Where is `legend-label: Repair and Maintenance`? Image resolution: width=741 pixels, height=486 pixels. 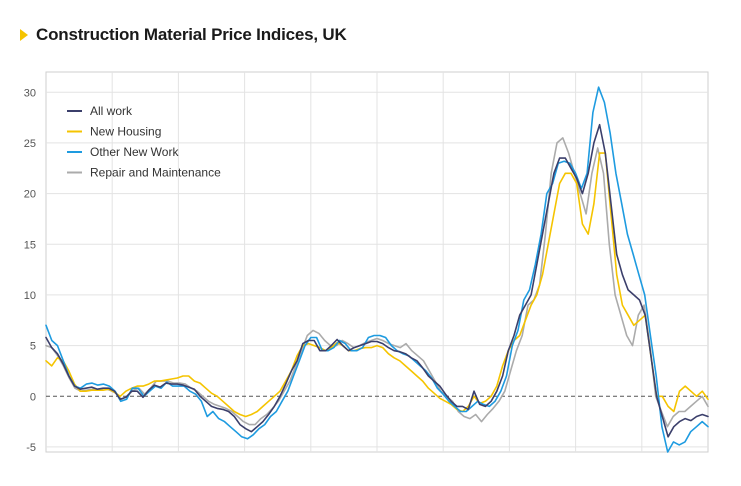
legend-label: Repair and Maintenance is located at coordinates (155, 173).